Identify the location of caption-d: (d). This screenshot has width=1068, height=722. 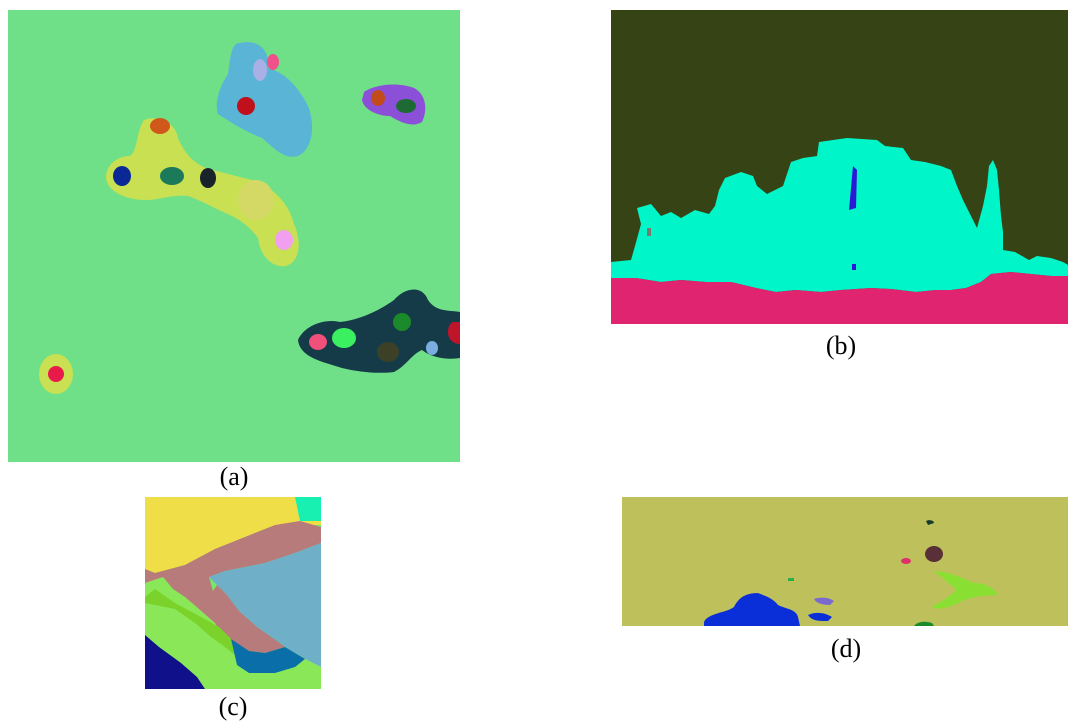
(846, 648).